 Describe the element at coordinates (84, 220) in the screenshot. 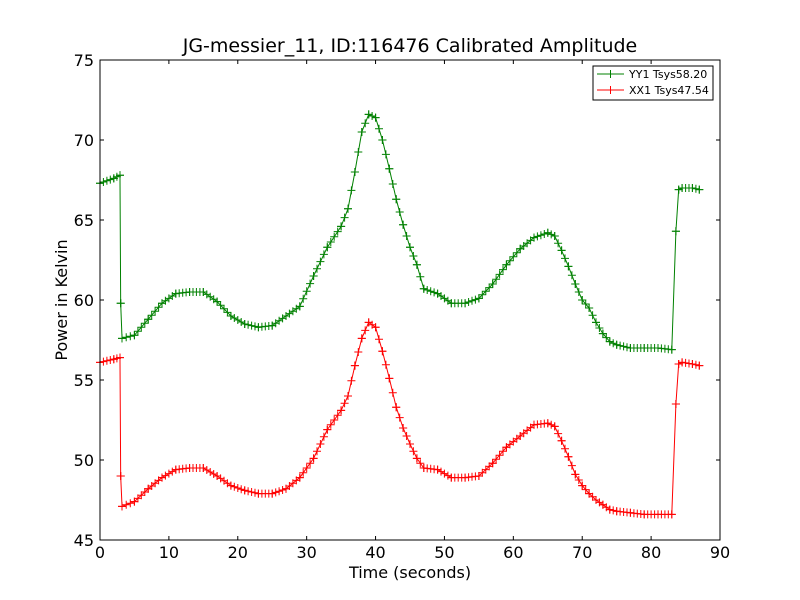

I see `y-tick-label-65: 65` at that location.